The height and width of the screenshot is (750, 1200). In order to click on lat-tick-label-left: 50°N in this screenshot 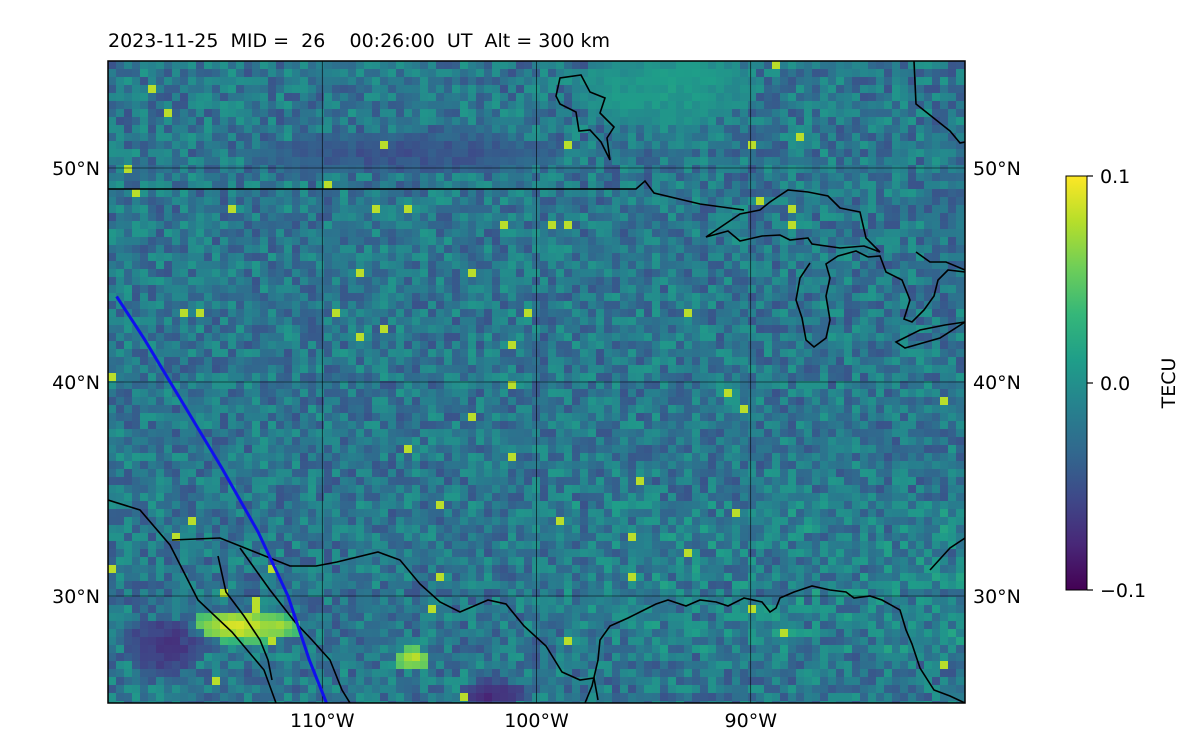, I will do `click(76, 169)`.